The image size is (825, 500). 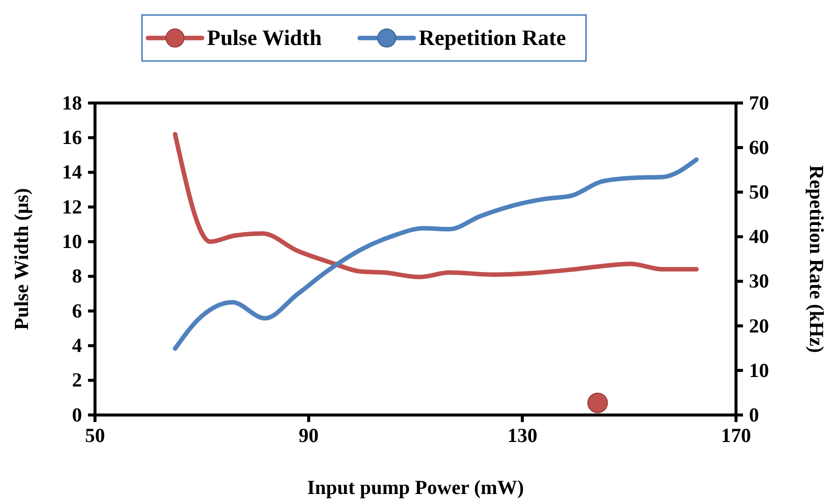 What do you see at coordinates (22, 259) in the screenshot?
I see `y-axis-title: Pulse Width (µs)` at bounding box center [22, 259].